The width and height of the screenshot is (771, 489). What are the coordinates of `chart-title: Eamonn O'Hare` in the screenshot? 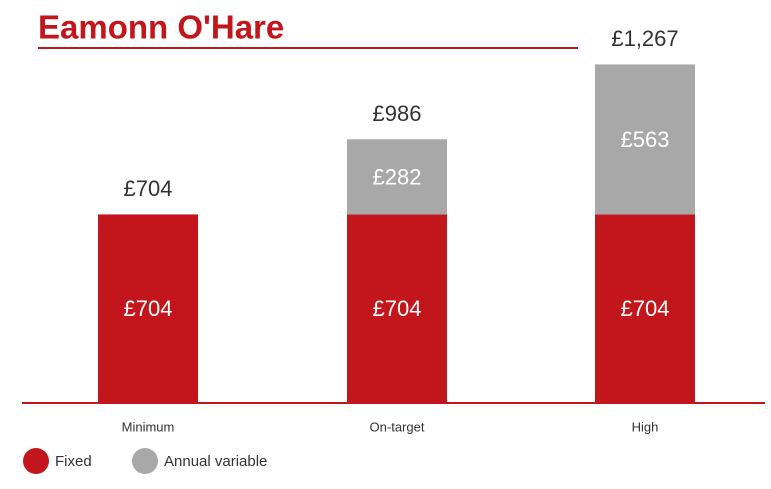 It's located at (161, 27).